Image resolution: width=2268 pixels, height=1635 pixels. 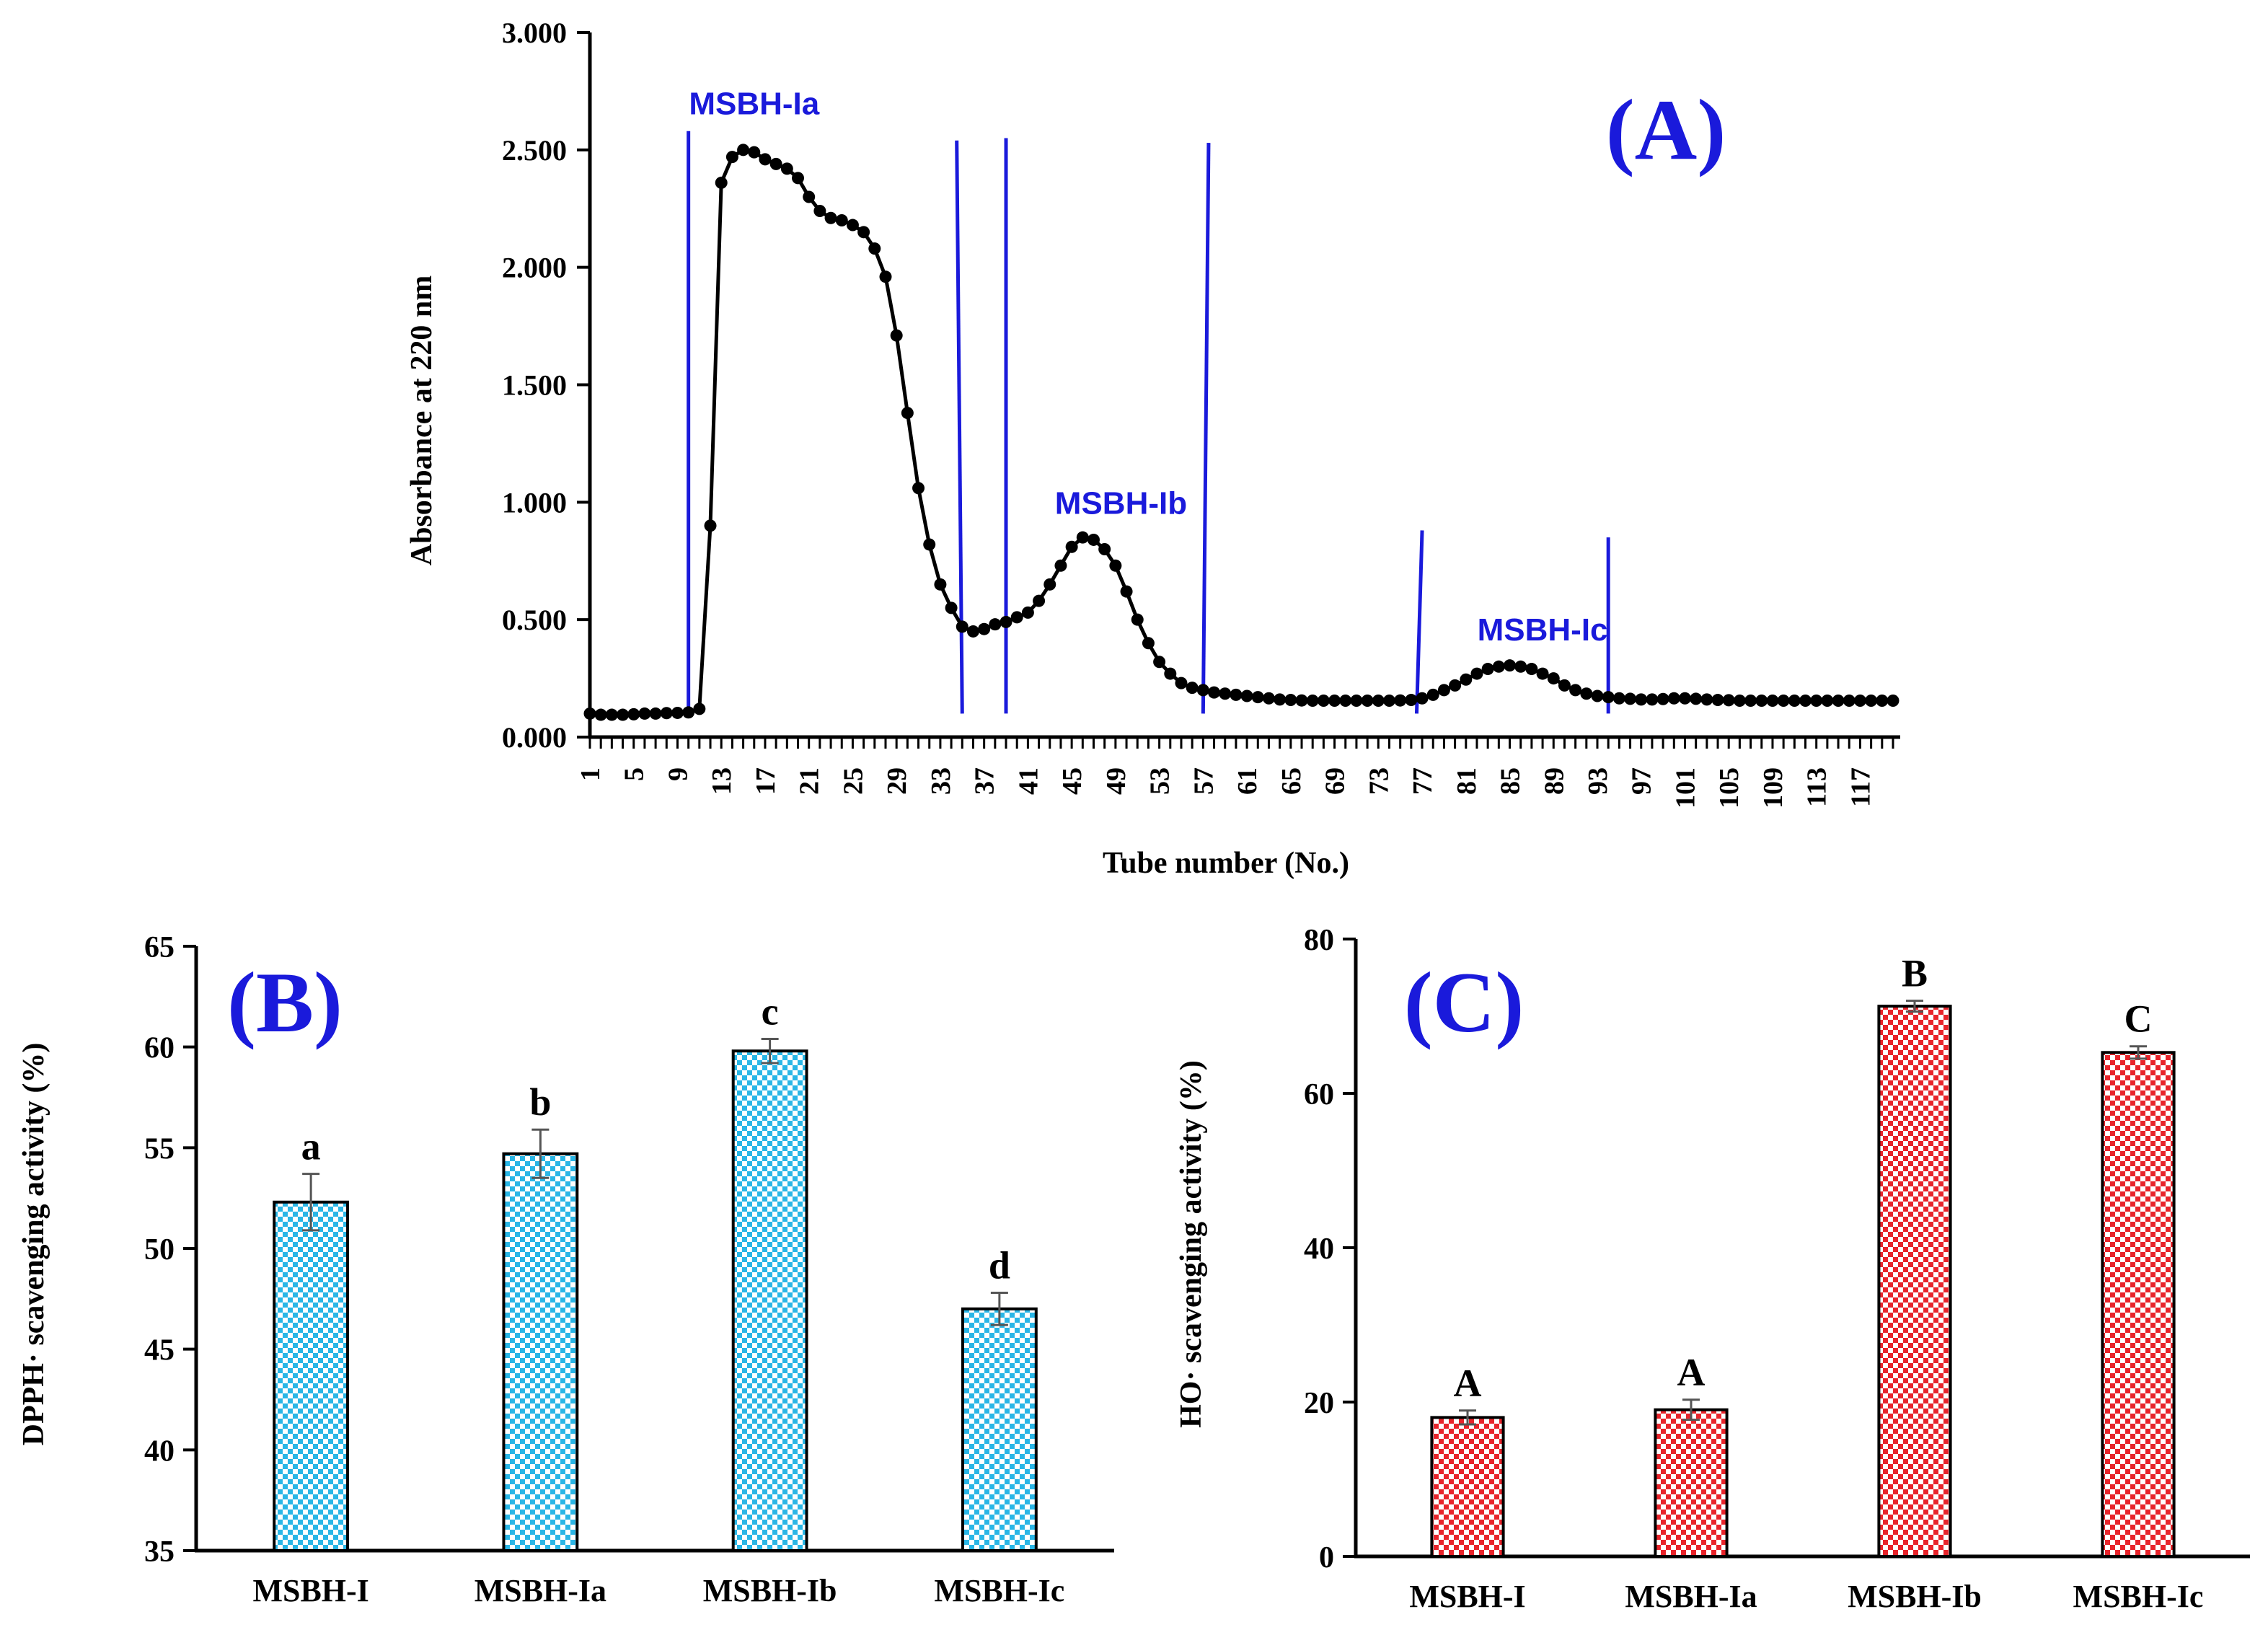 What do you see at coordinates (941, 781) in the screenshot?
I see `x-tick-label: 33` at bounding box center [941, 781].